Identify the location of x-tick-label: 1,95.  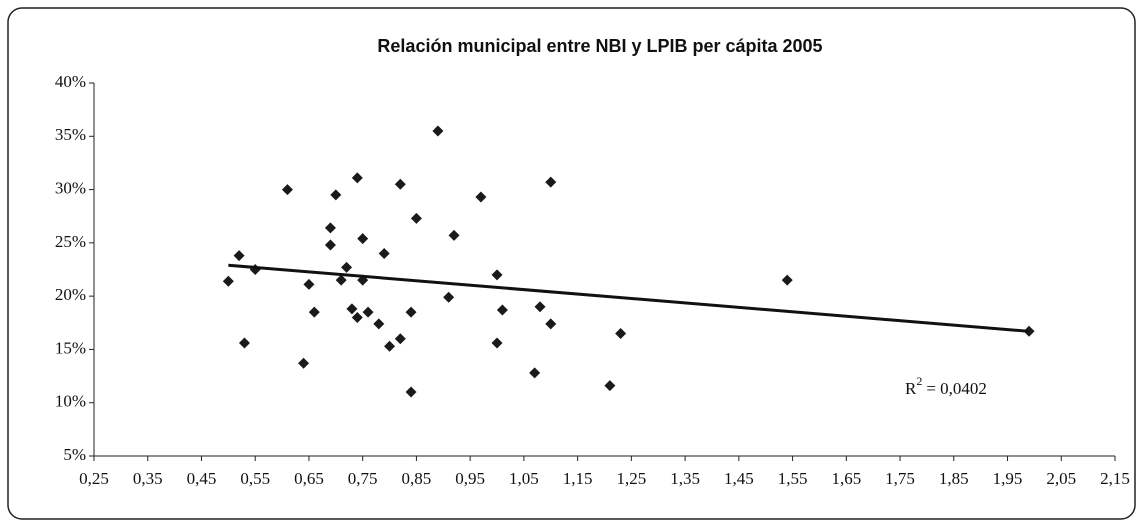
(1008, 478).